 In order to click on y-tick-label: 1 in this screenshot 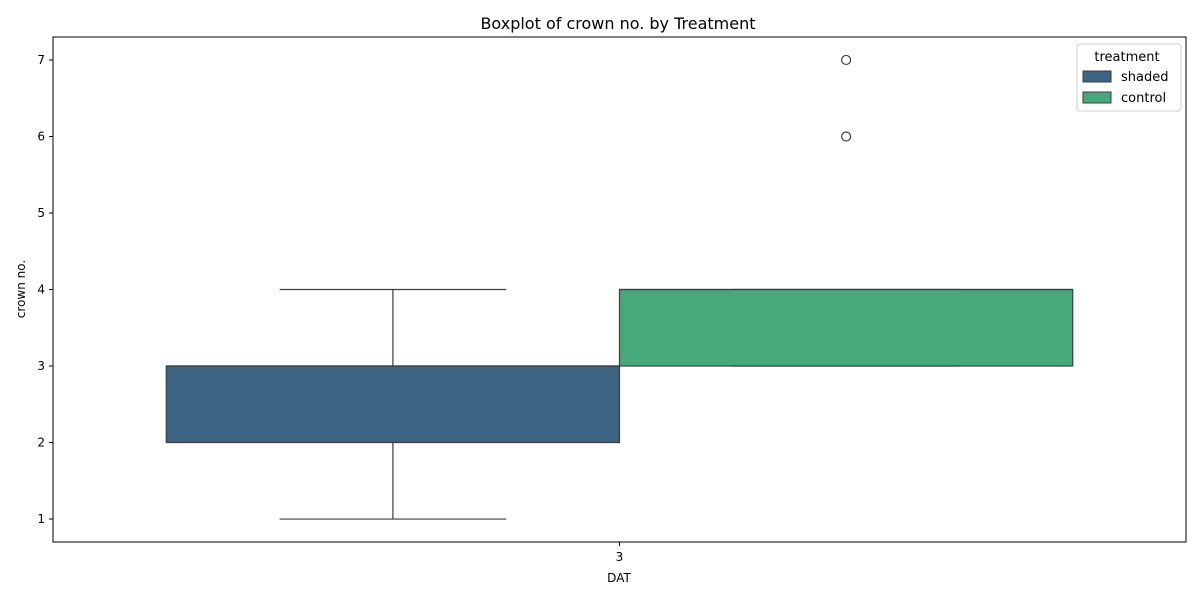, I will do `click(41, 519)`.